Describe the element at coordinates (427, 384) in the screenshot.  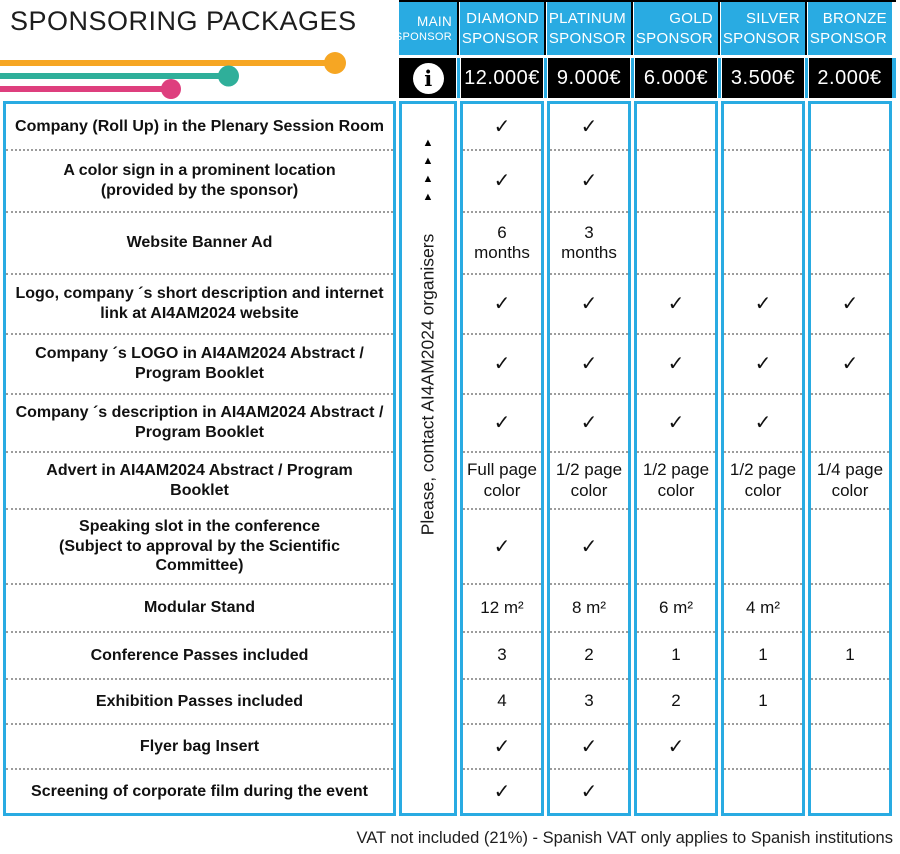
I see `main-sponsor-vertical-note: Please, contact AI4AM2024 organisers` at that location.